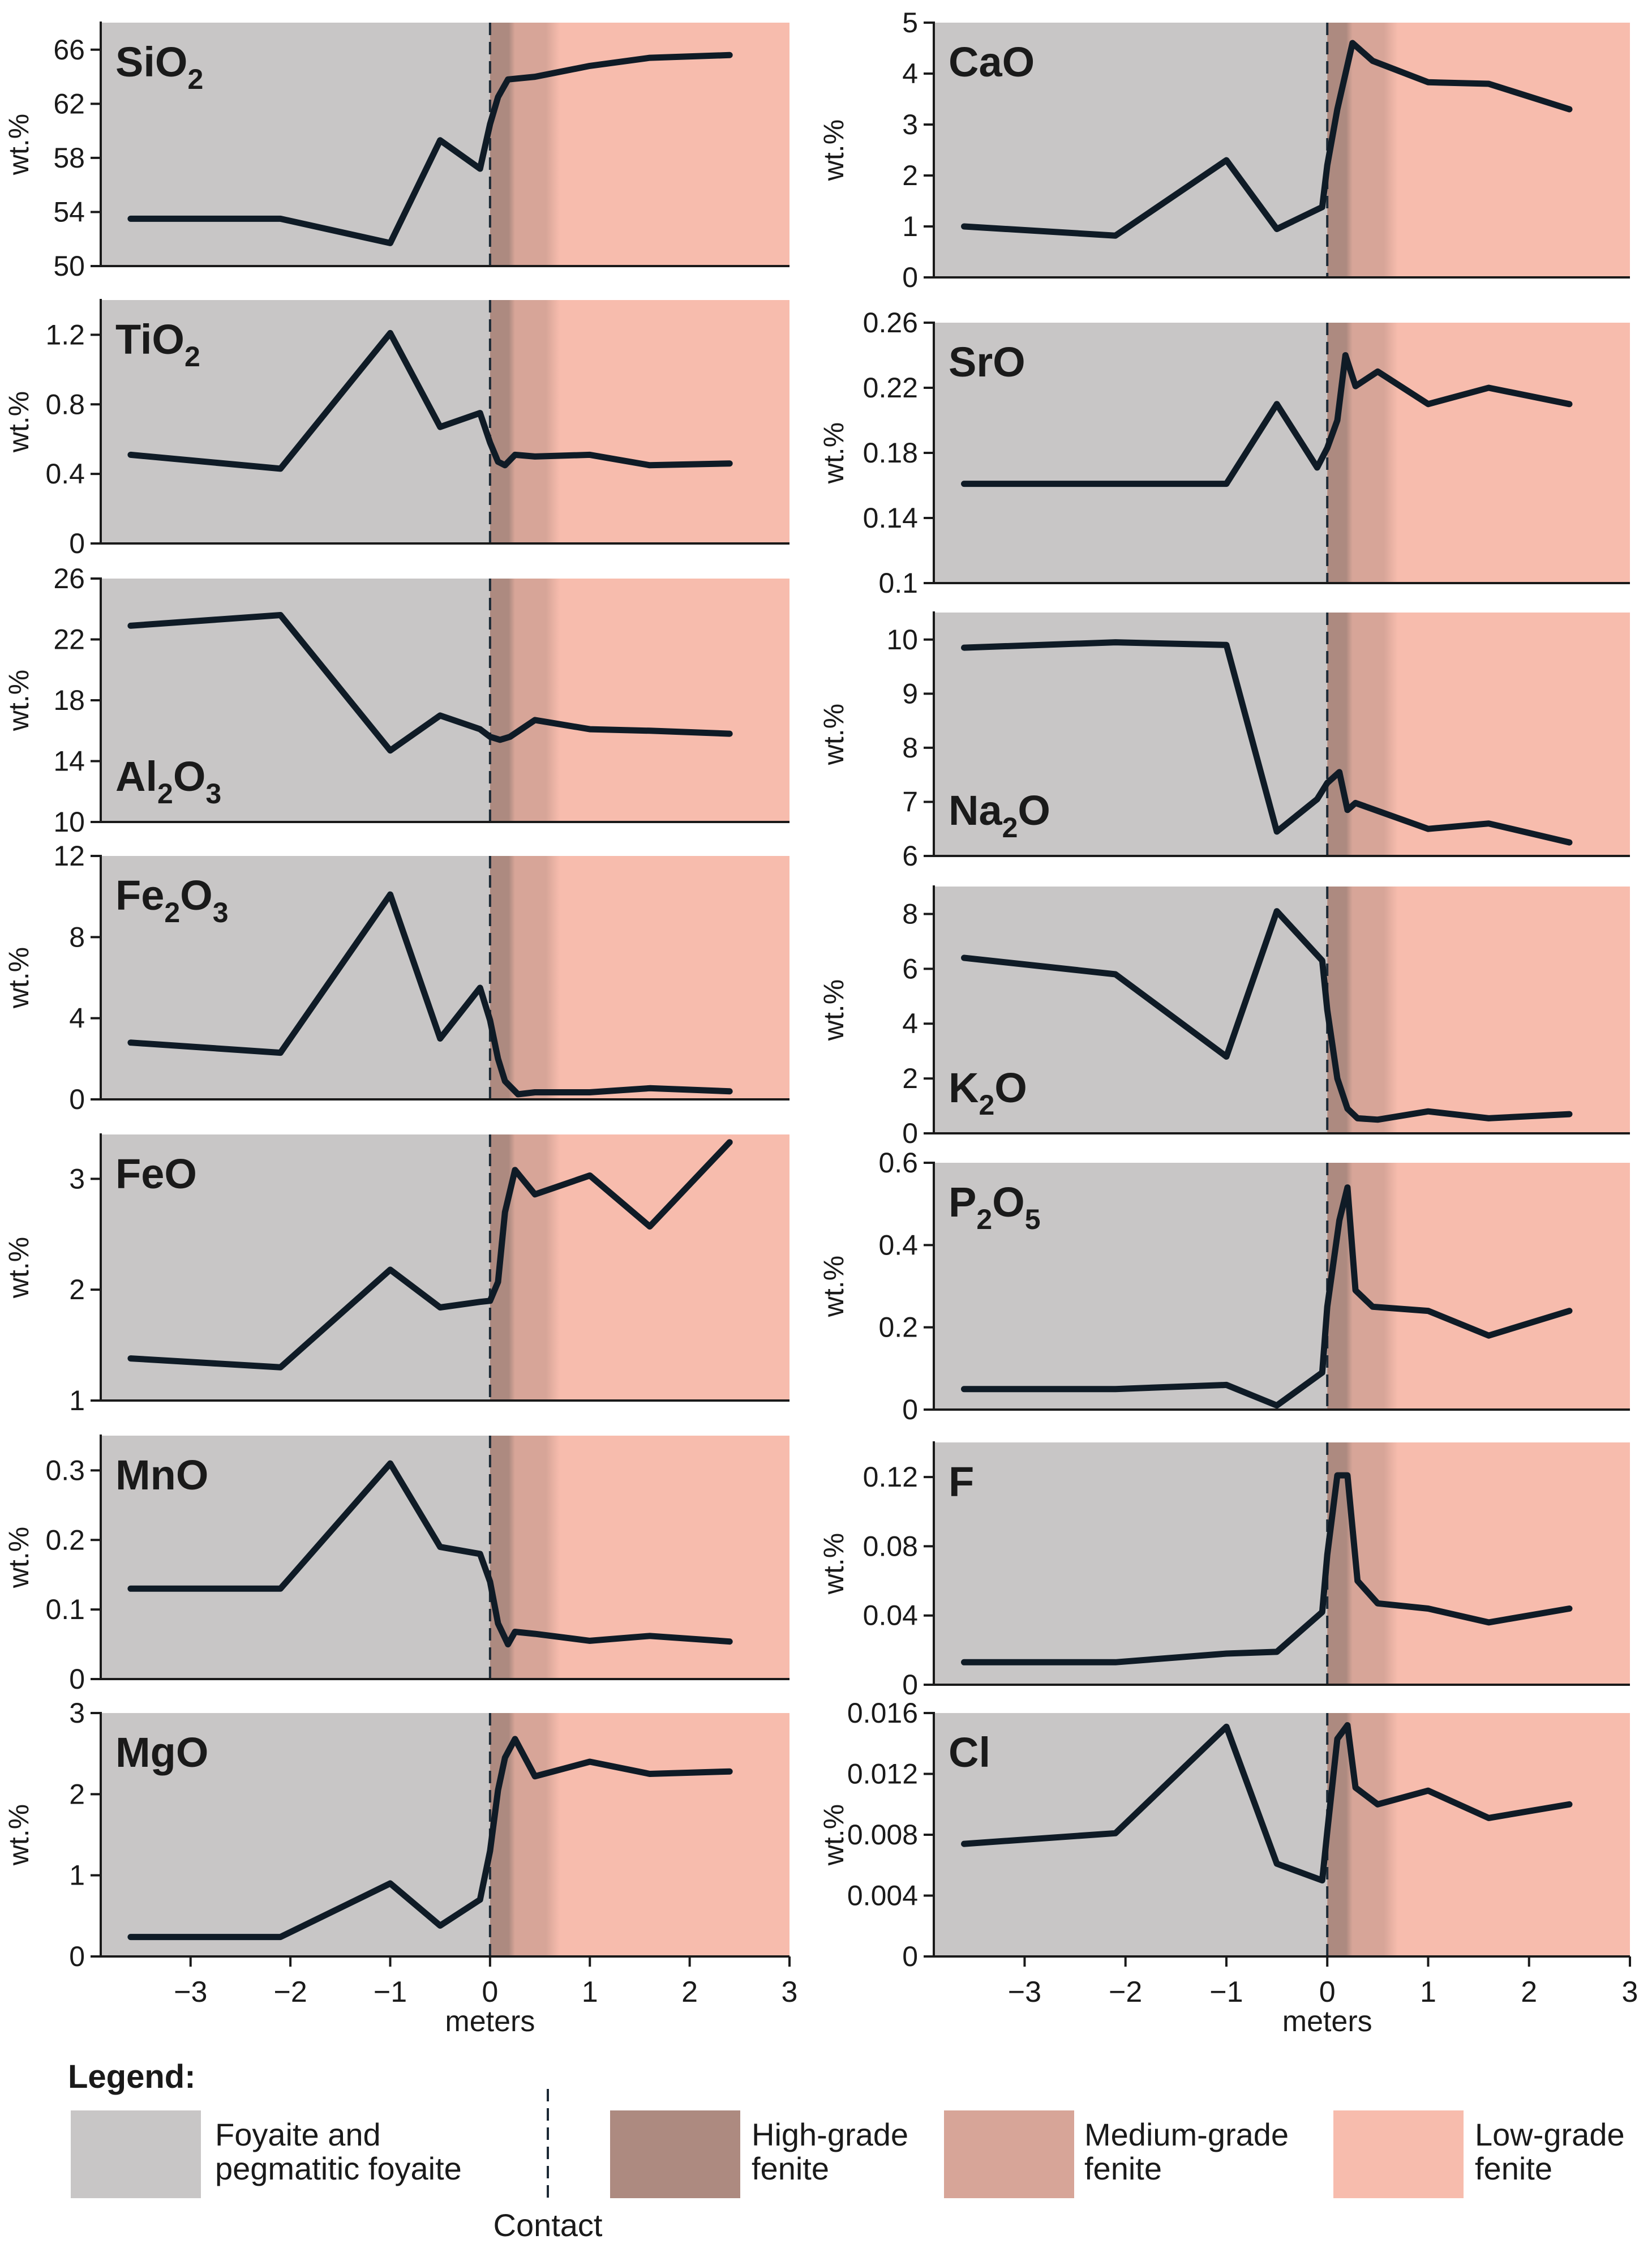 The width and height of the screenshot is (1652, 2248). I want to click on title-main: Al, so click(136, 776).